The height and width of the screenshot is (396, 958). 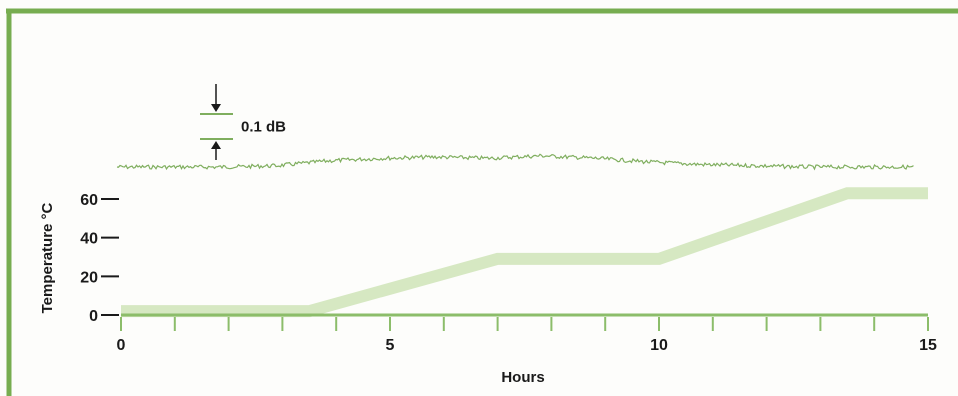 I want to click on x-tick-label: 15, so click(x=928, y=345).